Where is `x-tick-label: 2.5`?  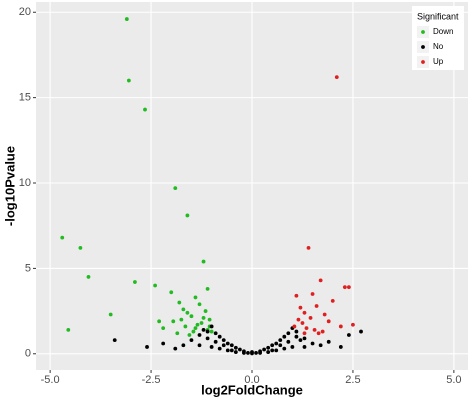
x-tick-label: 2.5 is located at coordinates (352, 380).